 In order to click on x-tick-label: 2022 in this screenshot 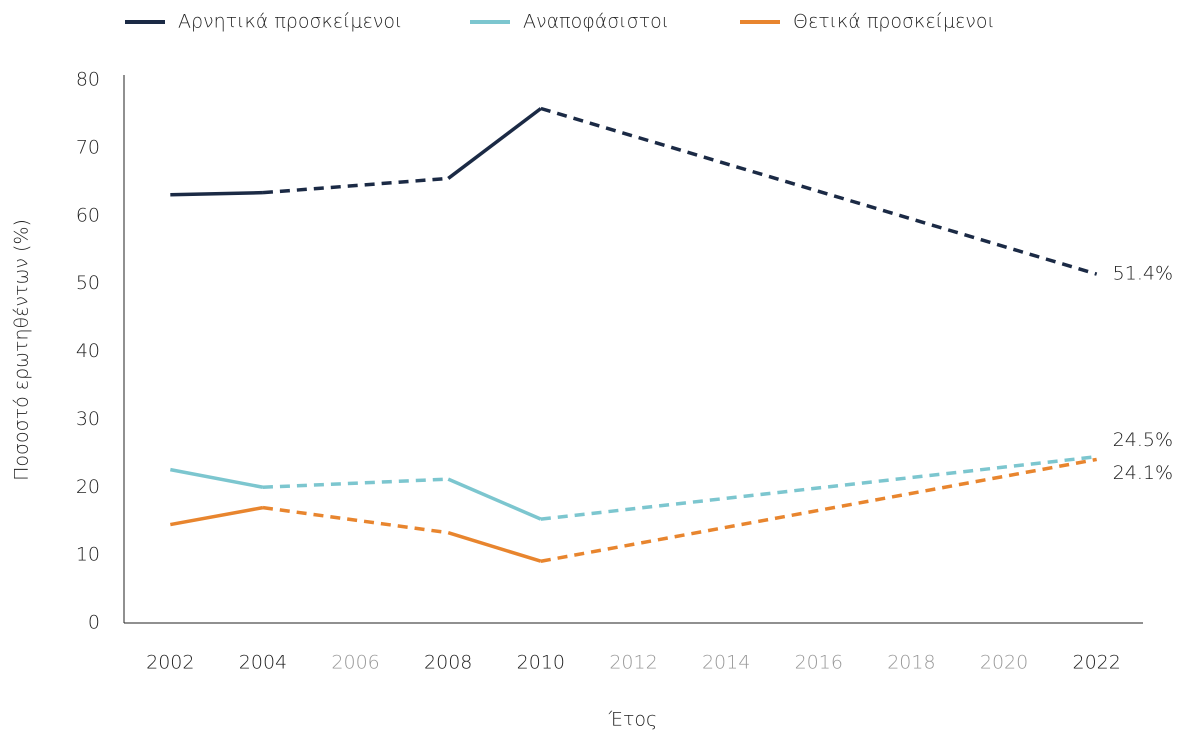, I will do `click(1097, 663)`.